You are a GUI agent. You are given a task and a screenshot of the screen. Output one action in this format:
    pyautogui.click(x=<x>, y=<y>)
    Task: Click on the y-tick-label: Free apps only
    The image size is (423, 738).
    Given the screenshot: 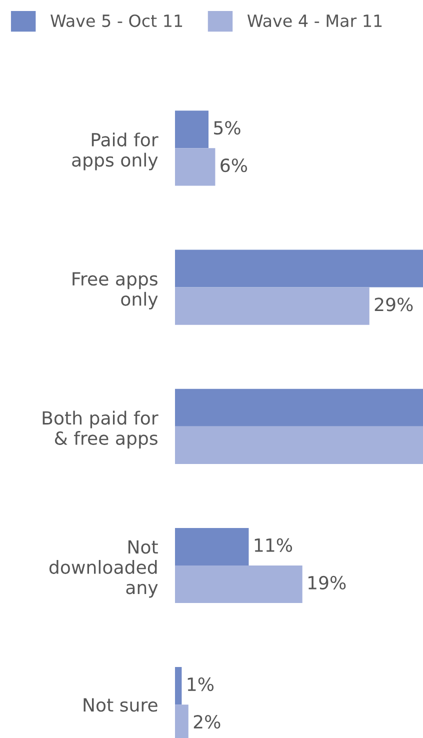 What is the action you would take?
    pyautogui.click(x=115, y=291)
    